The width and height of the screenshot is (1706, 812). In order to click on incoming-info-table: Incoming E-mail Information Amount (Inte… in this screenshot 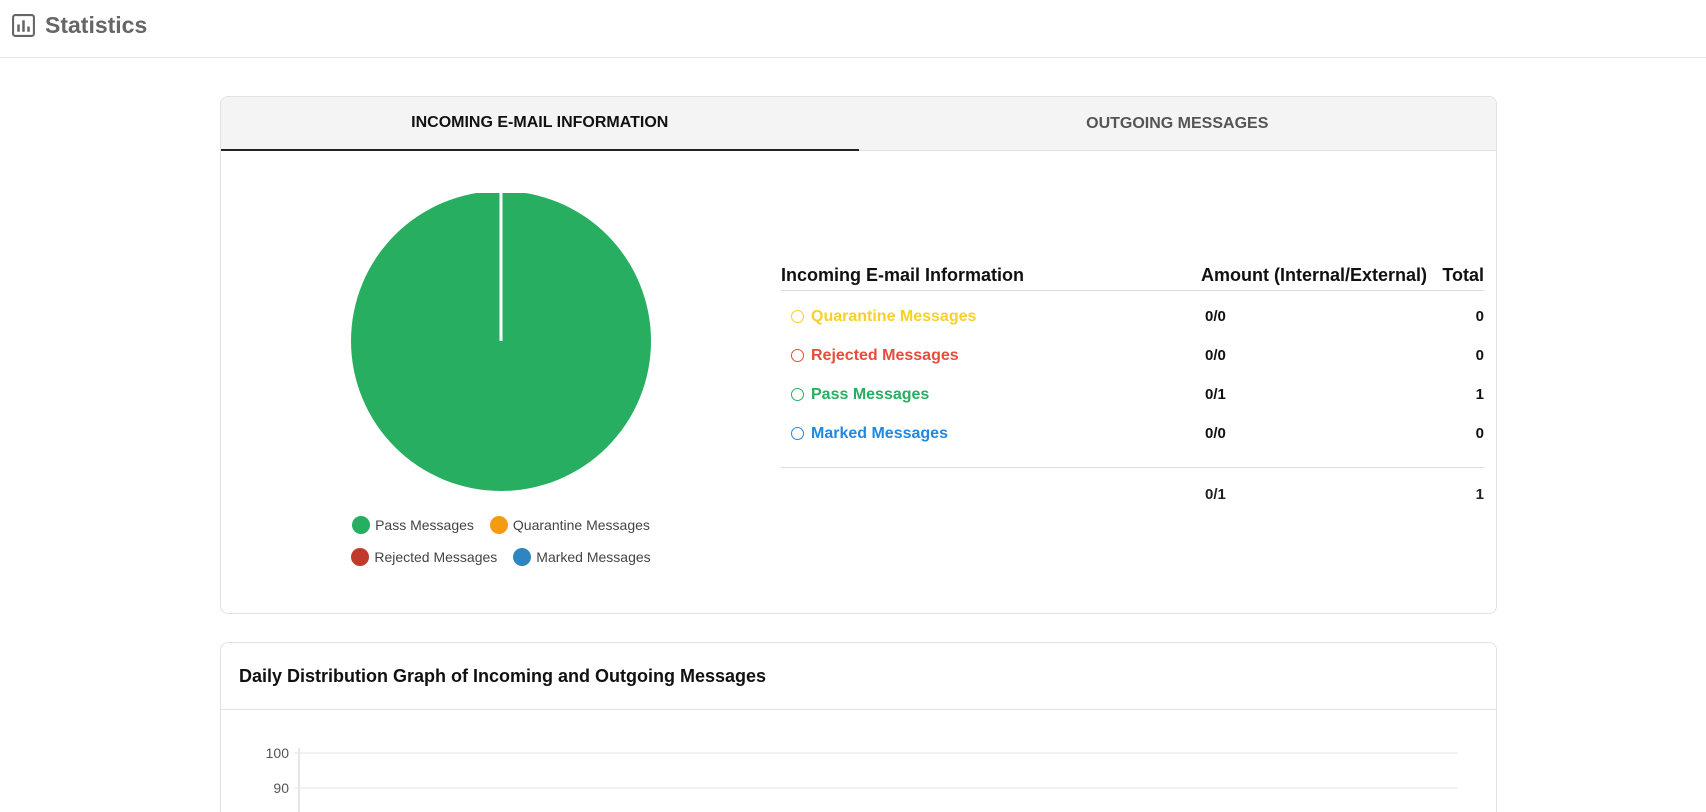, I will do `click(1132, 392)`.